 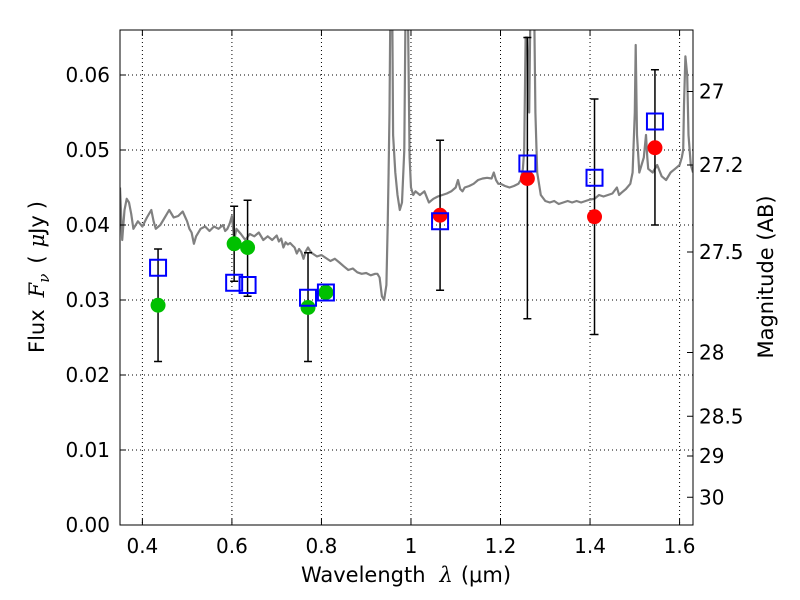 What do you see at coordinates (37, 205) in the screenshot?
I see `y-axis-label-paren-close: )` at bounding box center [37, 205].